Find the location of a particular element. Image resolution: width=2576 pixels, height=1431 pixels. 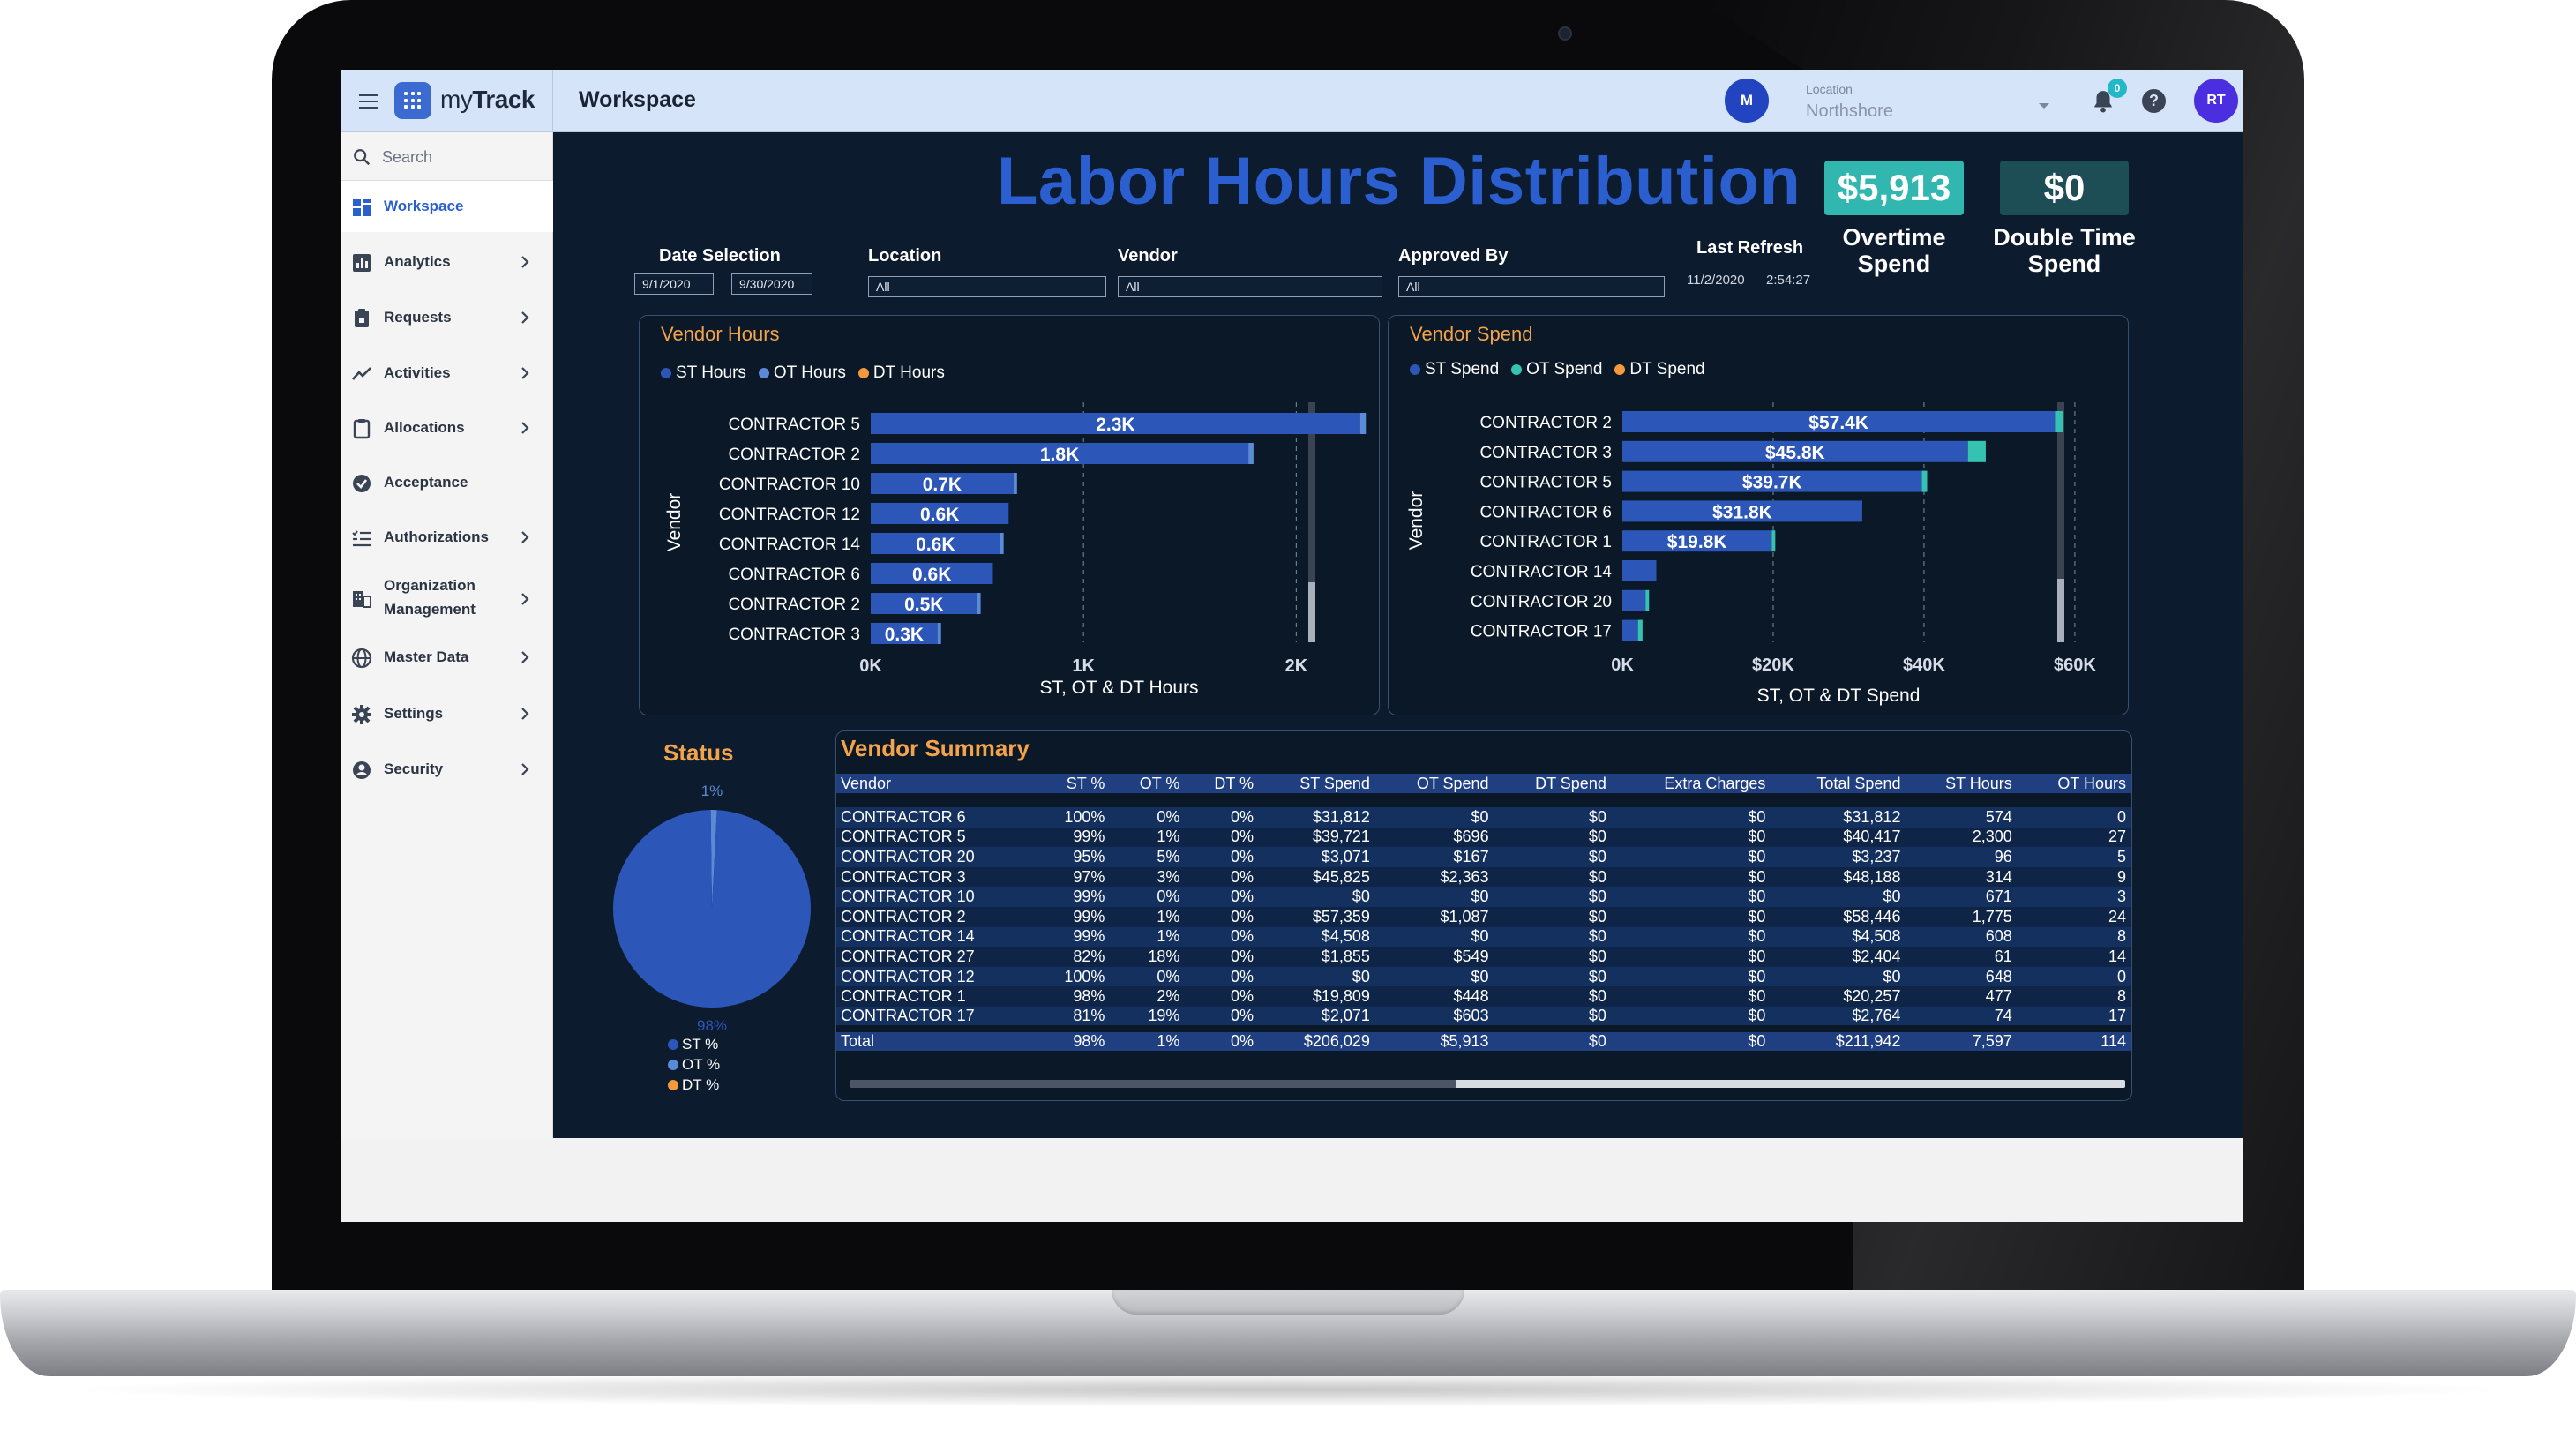

sidebar-item-authorizations: Authorizations is located at coordinates (447, 537).